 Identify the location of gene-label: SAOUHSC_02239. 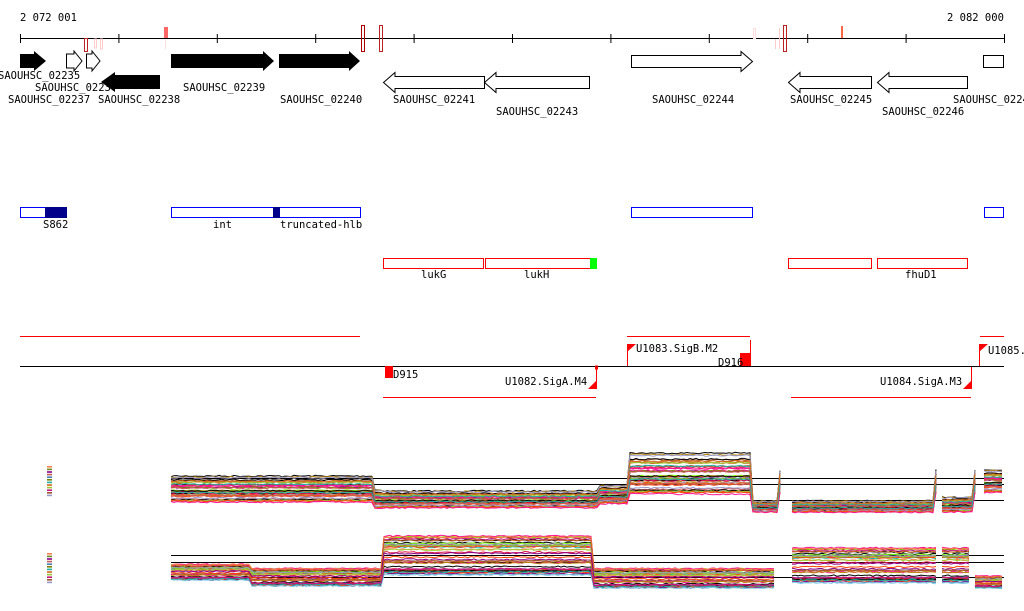
(224, 88).